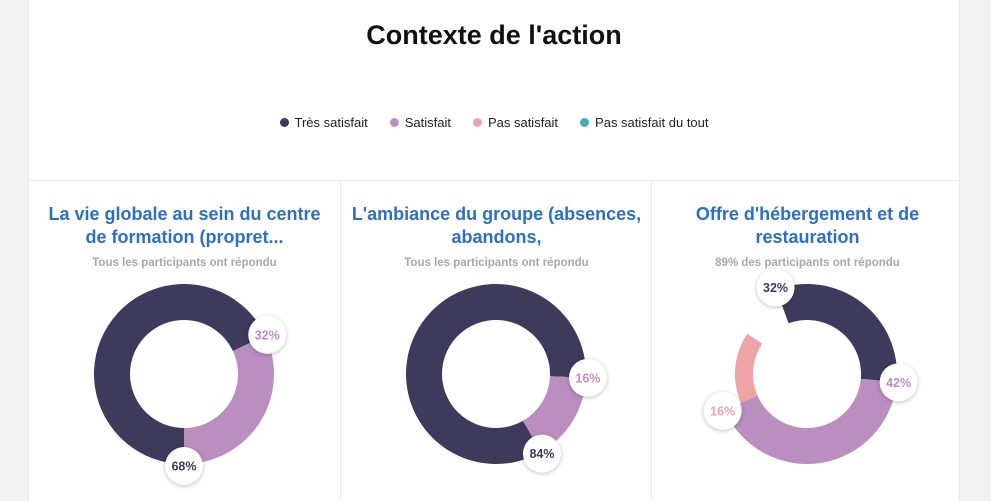 This screenshot has height=501, width=991. I want to click on legend-item-pas-satisfait: Pas satisfait, so click(515, 122).